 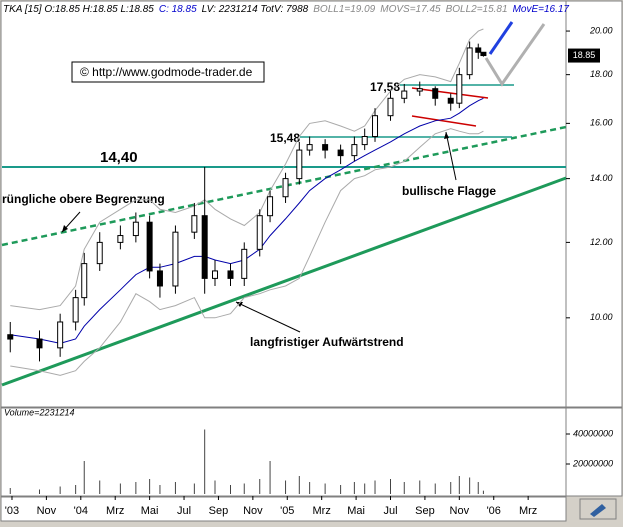 I want to click on y-tick-label: 12.00, so click(x=601, y=242).